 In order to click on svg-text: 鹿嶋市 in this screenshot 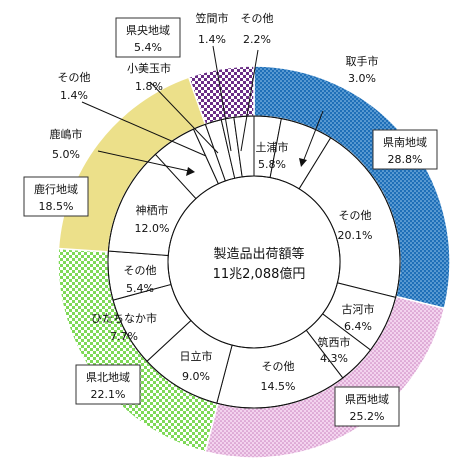, I will do `click(66, 134)`.